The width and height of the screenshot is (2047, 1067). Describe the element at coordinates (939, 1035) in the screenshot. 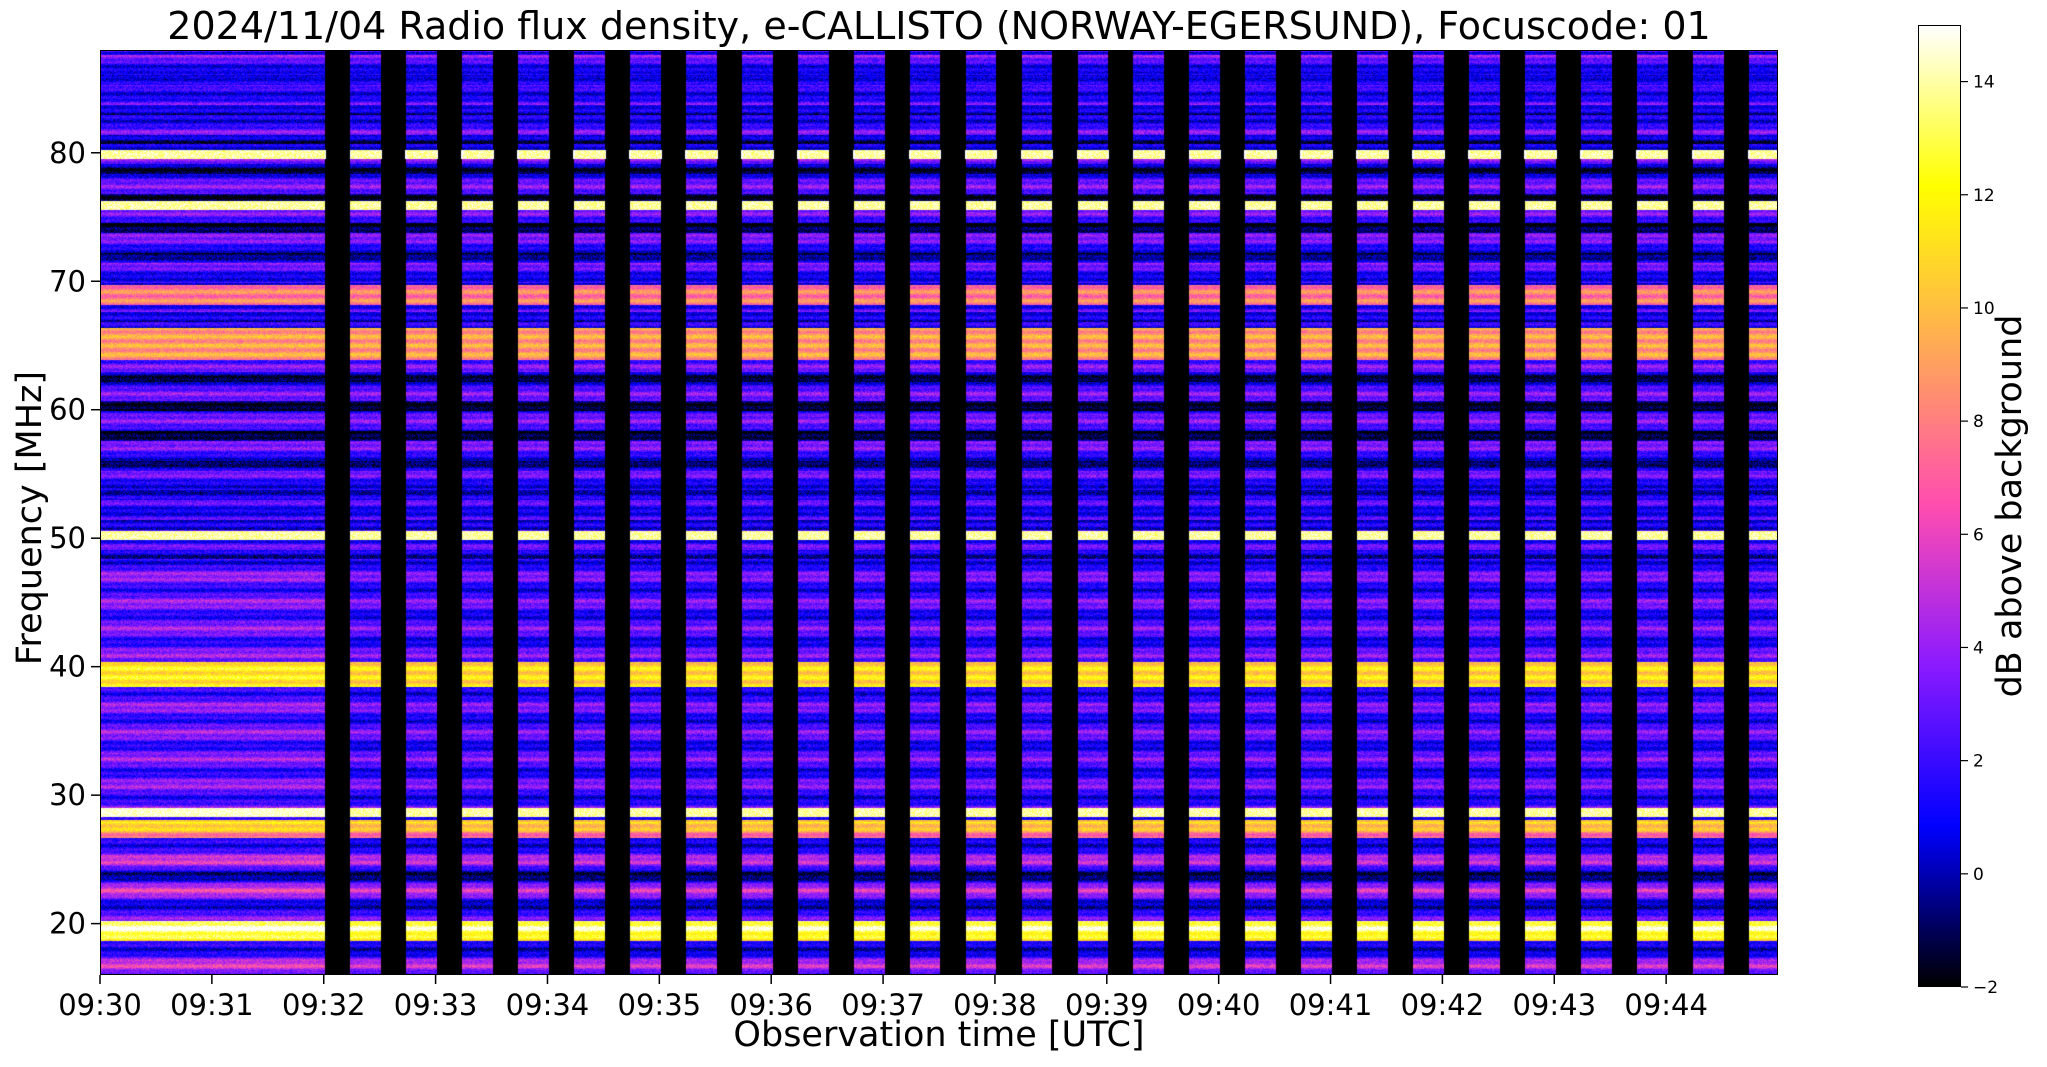

I see `x-axis-label: Observation time [UTC]` at that location.